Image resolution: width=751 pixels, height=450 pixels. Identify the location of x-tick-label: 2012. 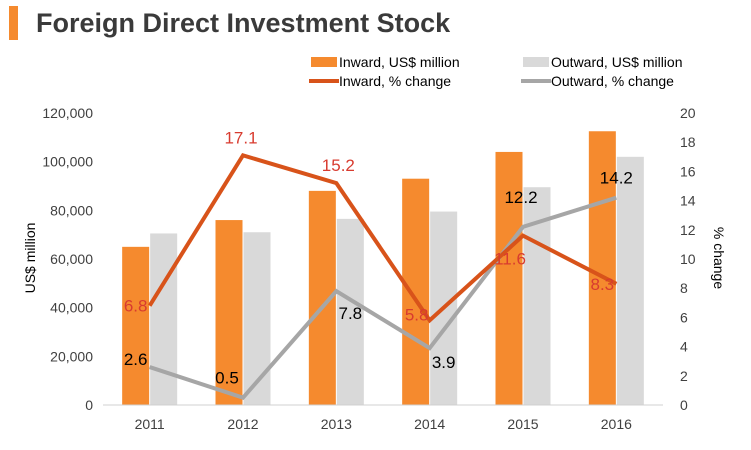
(242, 424).